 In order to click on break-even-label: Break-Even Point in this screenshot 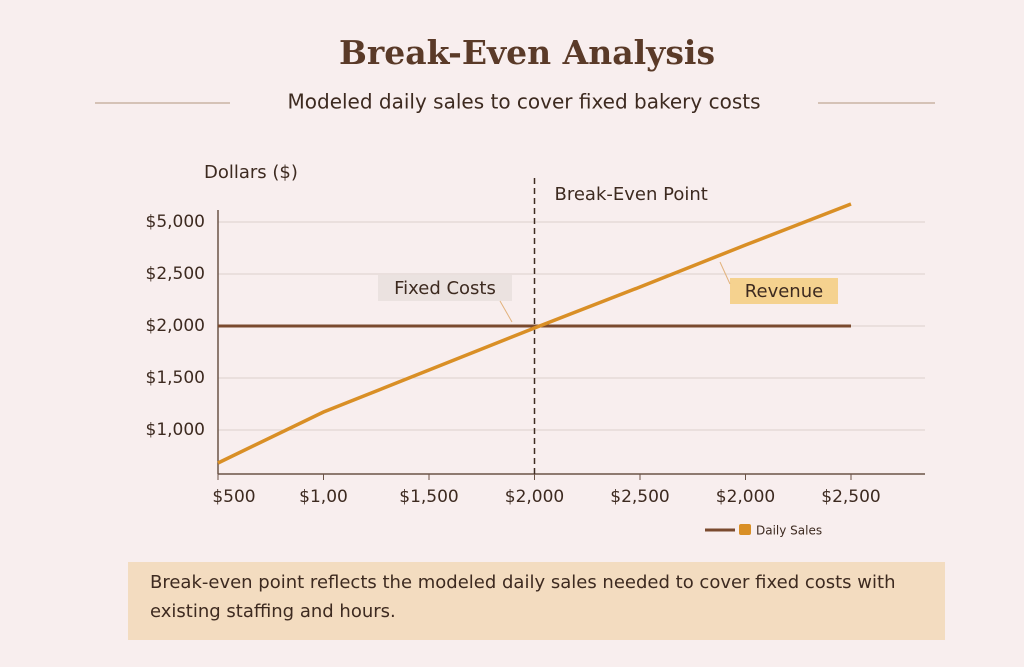, I will do `click(631, 194)`.